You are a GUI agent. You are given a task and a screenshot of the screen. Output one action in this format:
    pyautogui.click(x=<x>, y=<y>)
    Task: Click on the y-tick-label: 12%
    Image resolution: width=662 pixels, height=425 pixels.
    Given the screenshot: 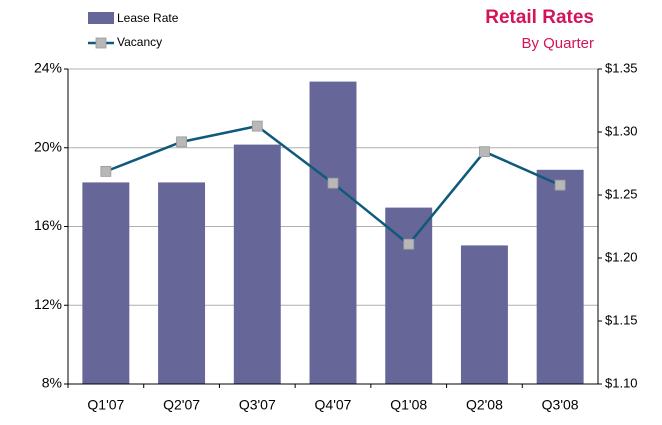 What is the action you would take?
    pyautogui.click(x=48, y=304)
    